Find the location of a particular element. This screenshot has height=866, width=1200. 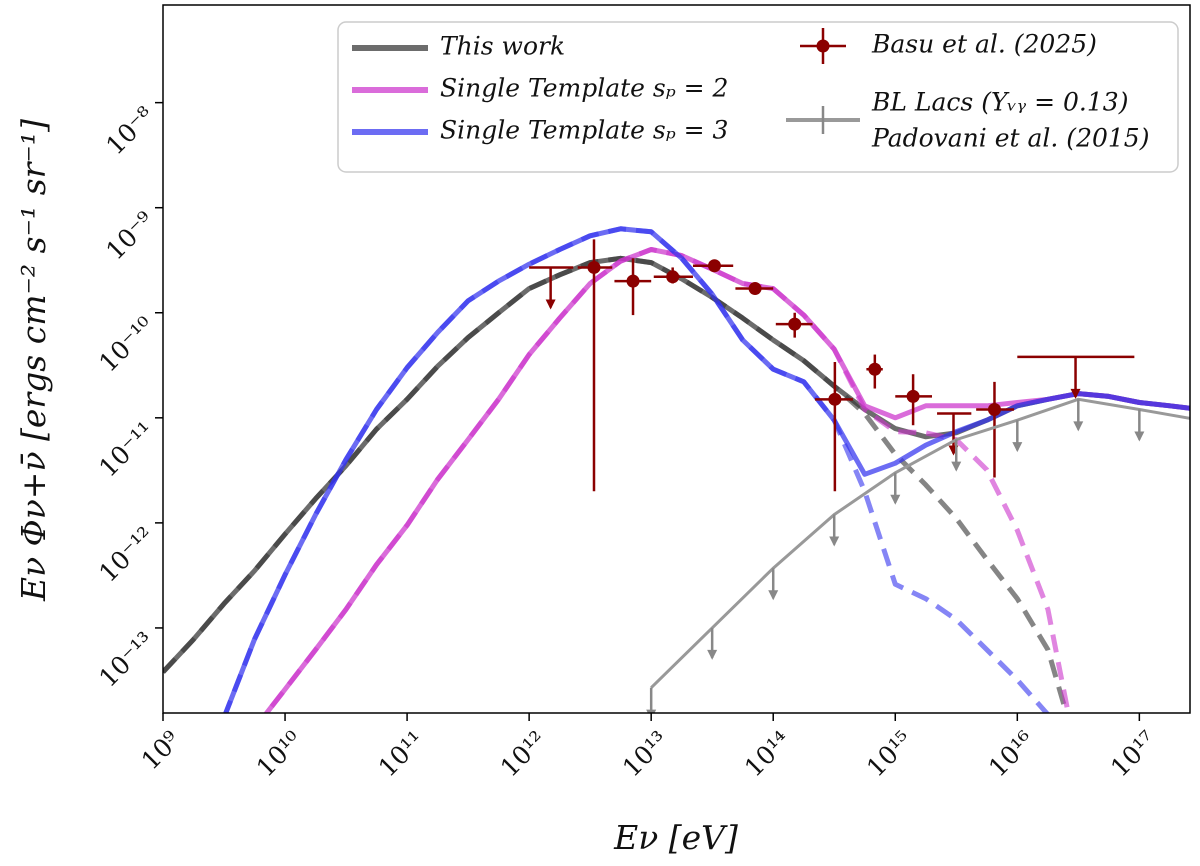

legend-box is located at coordinates (758, 97).